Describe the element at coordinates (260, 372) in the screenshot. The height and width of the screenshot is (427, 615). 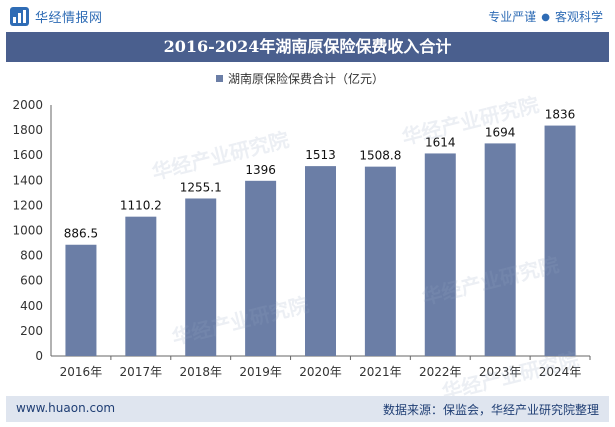
I see `x-tick-label: 2019年` at that location.